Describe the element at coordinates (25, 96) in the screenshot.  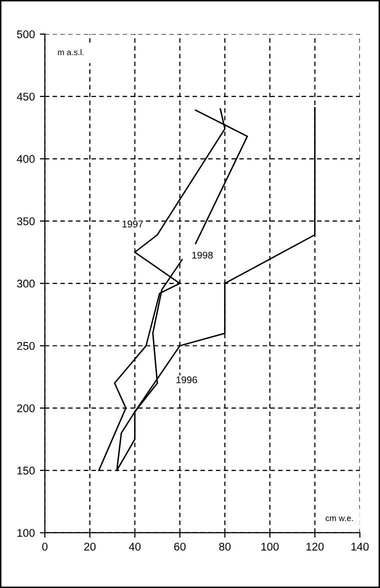
I see `y-tick-label: 450` at that location.